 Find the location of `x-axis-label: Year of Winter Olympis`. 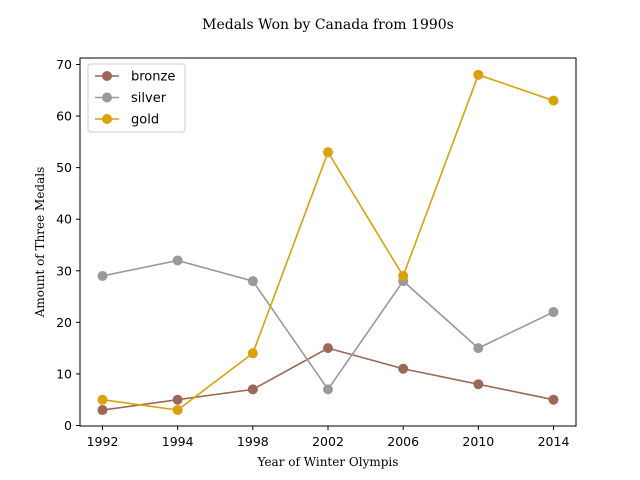

x-axis-label: Year of Winter Olympis is located at coordinates (328, 462).